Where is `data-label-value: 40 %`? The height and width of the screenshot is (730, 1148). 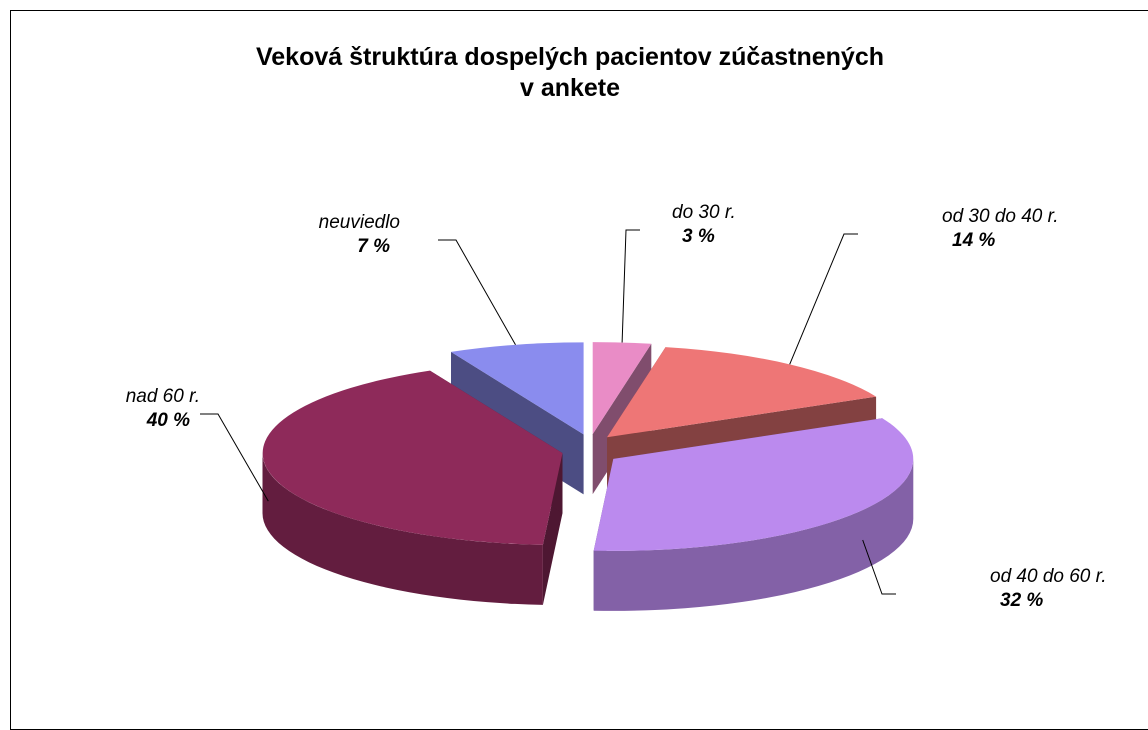 data-label-value: 40 % is located at coordinates (168, 420).